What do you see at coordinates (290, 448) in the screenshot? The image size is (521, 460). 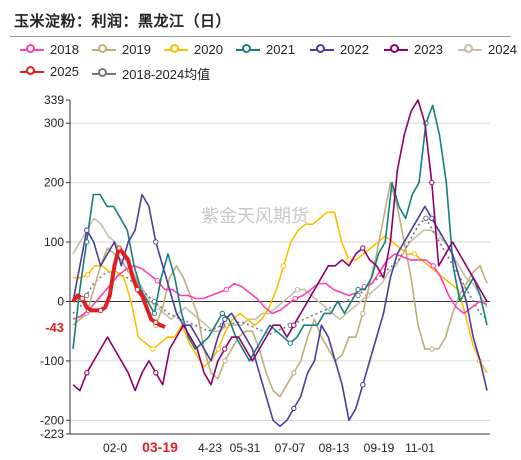 I see `x-tick-label: 07-07` at bounding box center [290, 448].